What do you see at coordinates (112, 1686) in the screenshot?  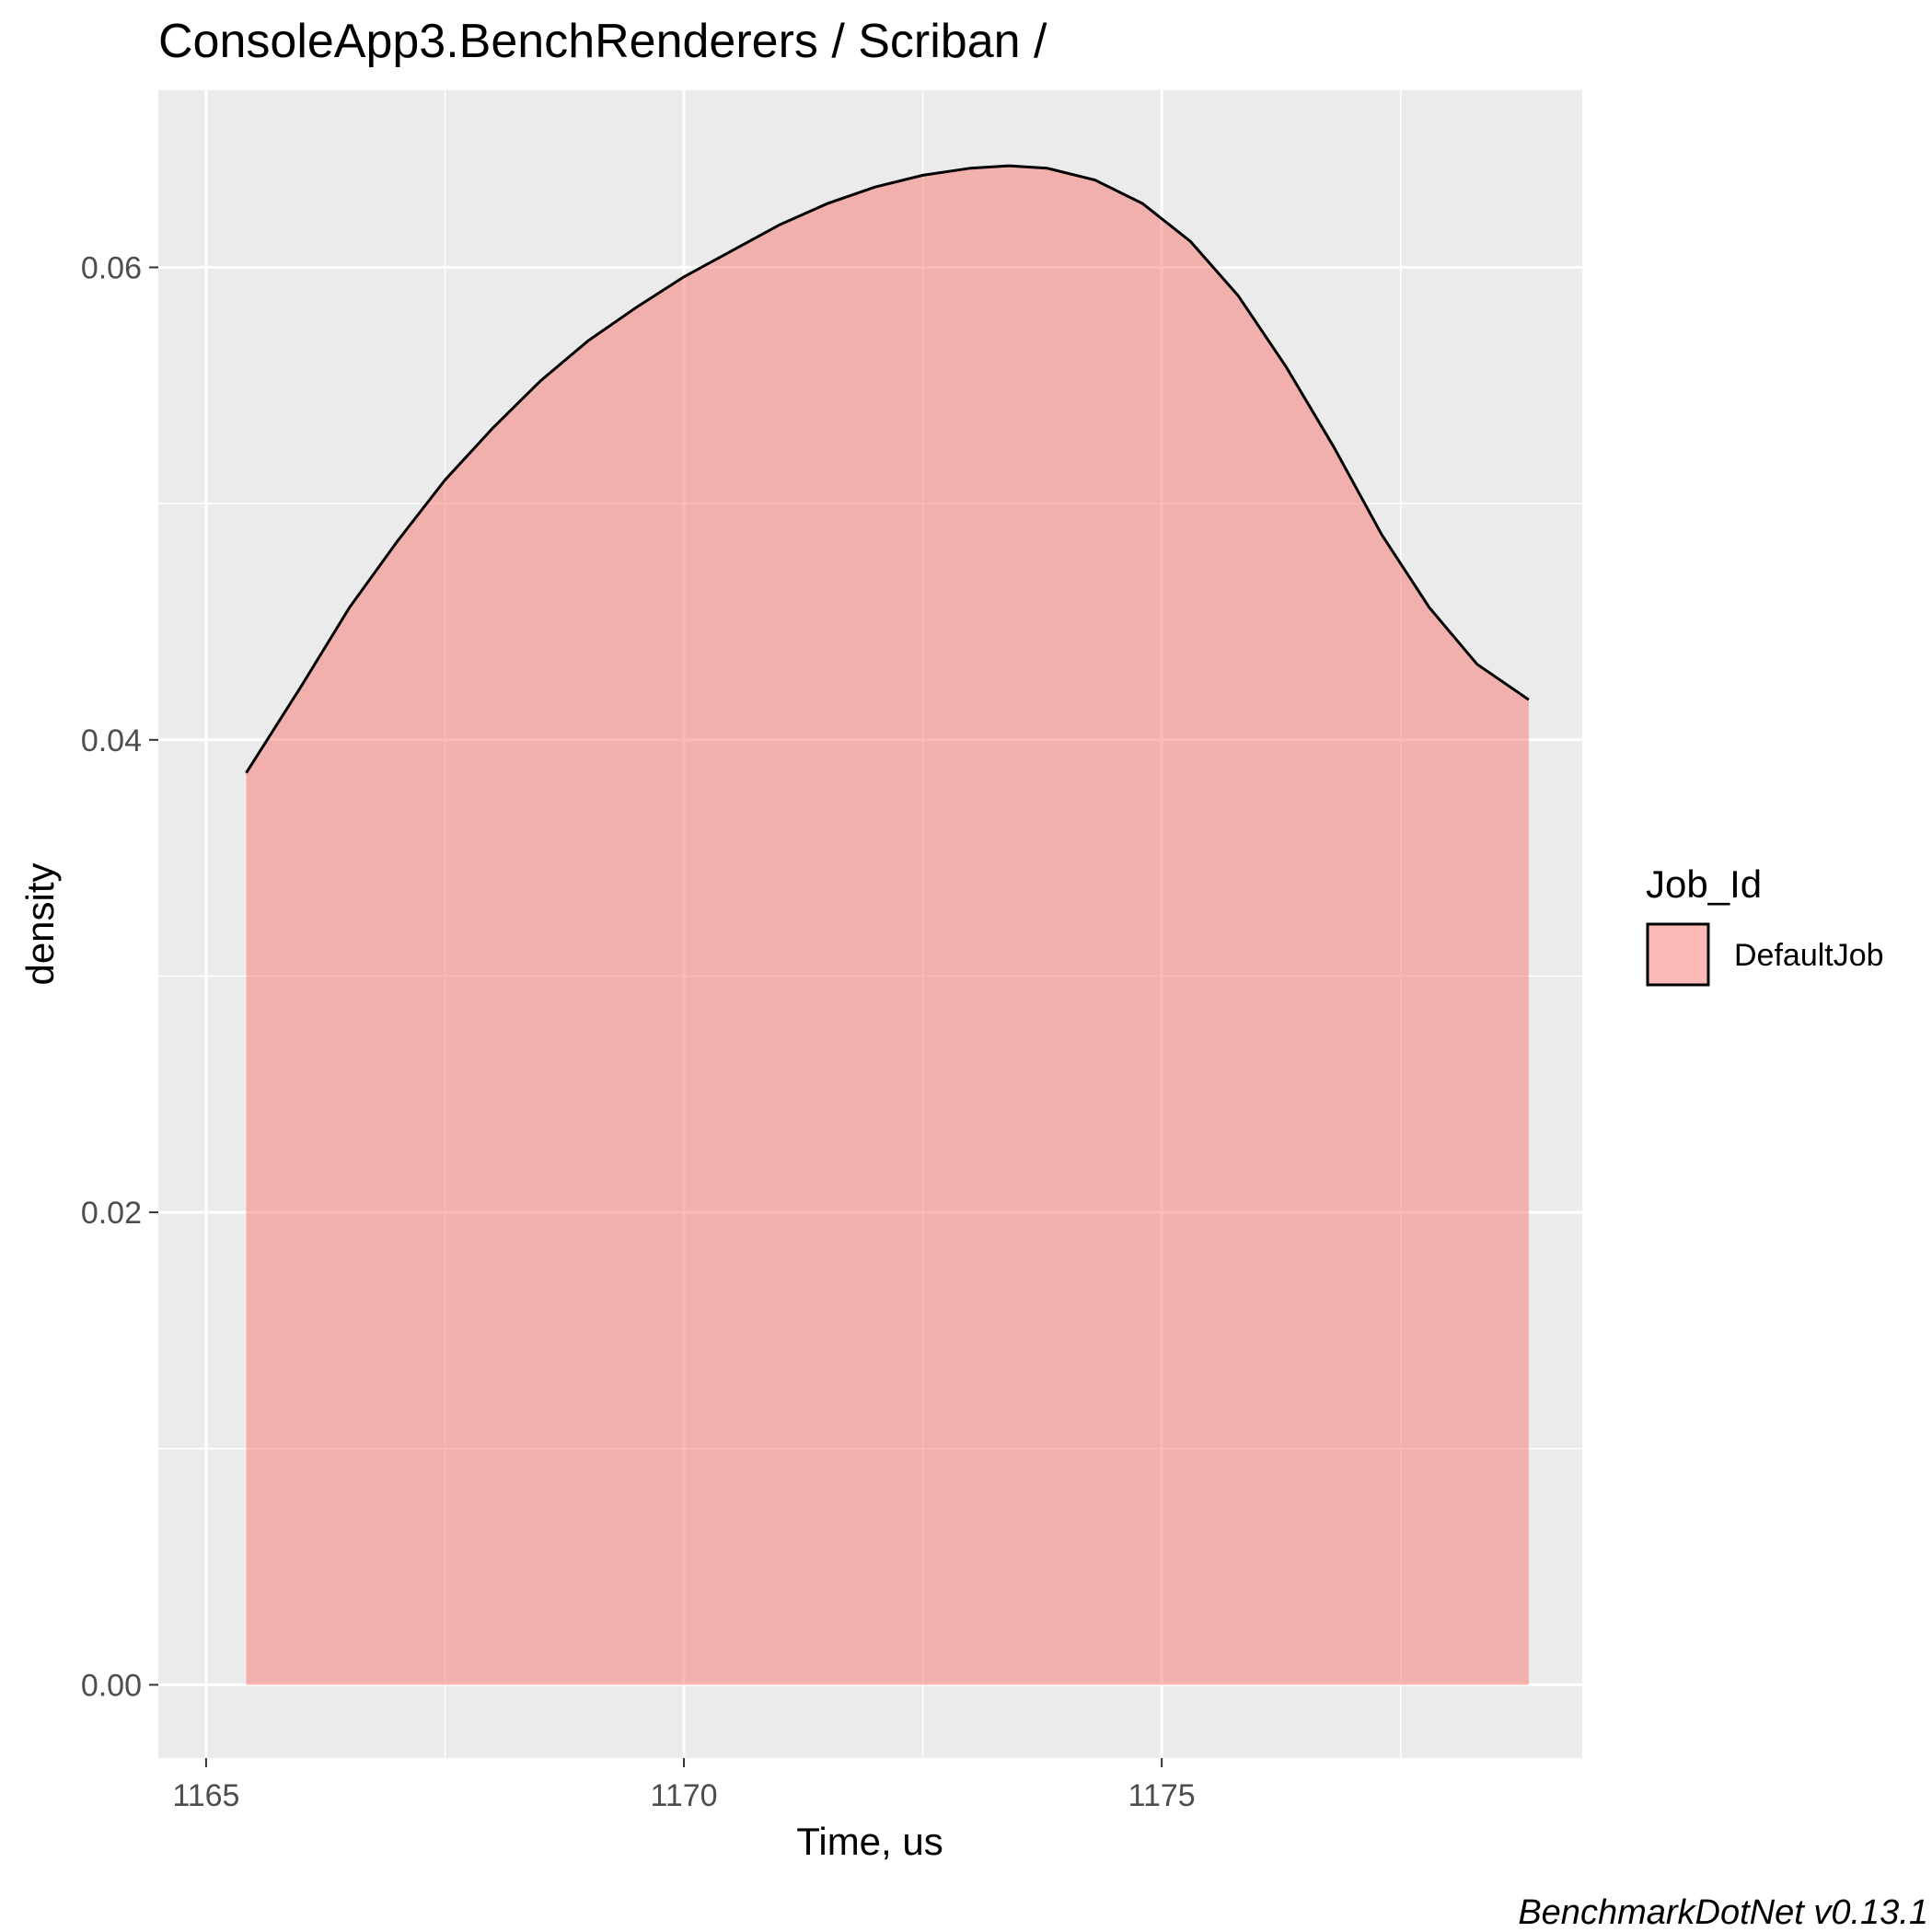 I see `y-tick-label: 0.00` at bounding box center [112, 1686].